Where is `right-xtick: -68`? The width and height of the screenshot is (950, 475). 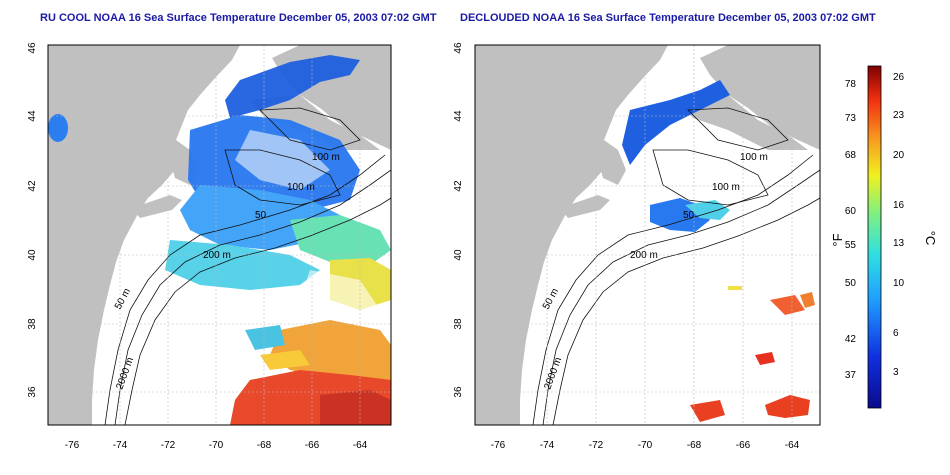 right-xtick: -68 is located at coordinates (694, 445).